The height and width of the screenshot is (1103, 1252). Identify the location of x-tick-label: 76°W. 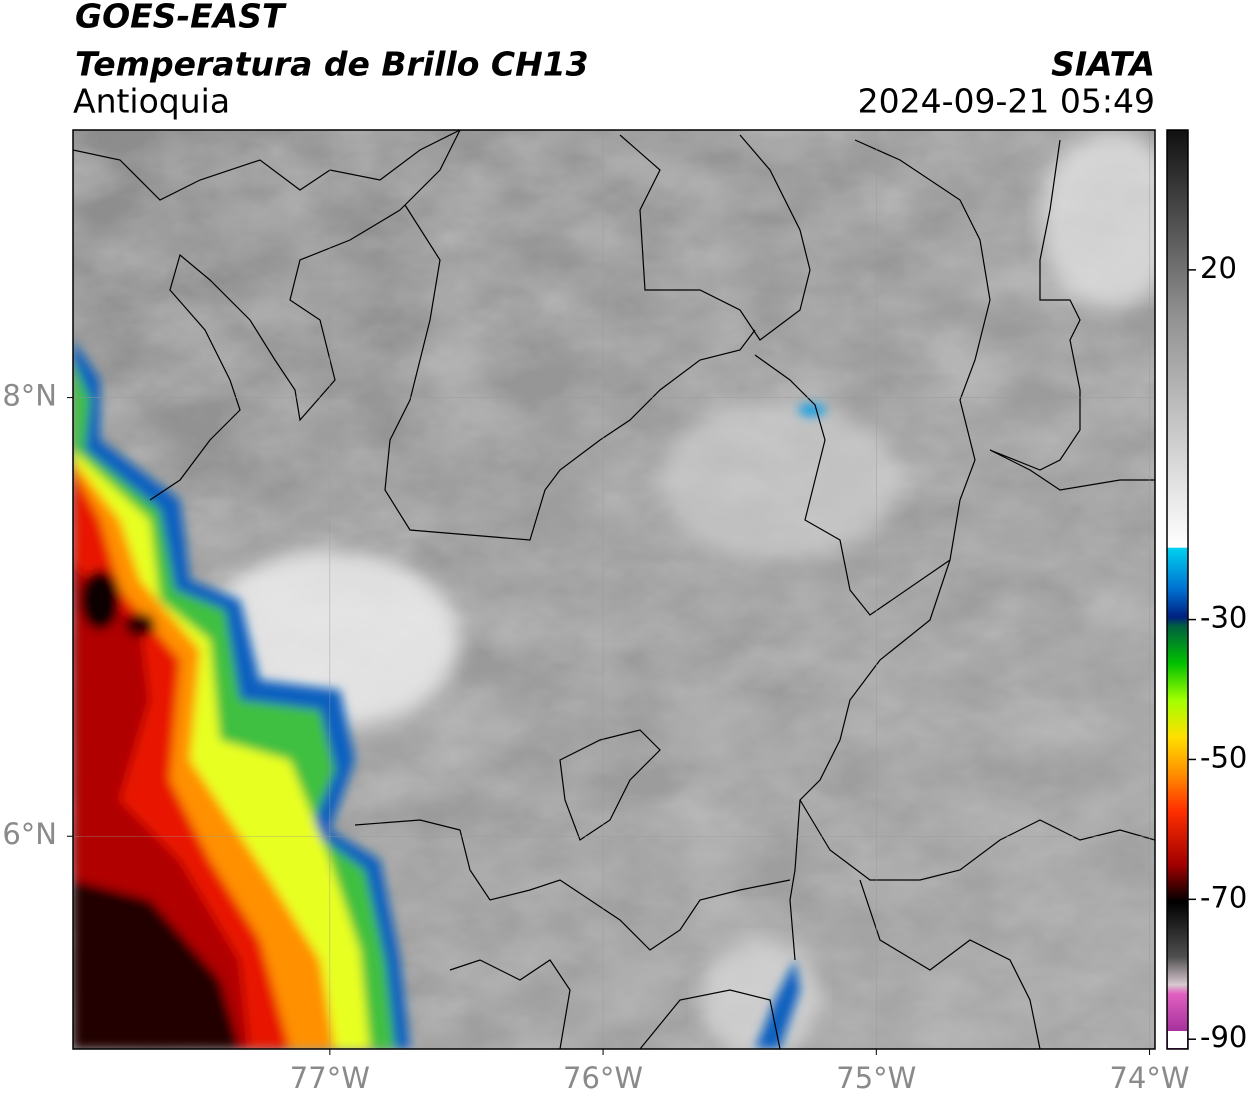
(603, 1078).